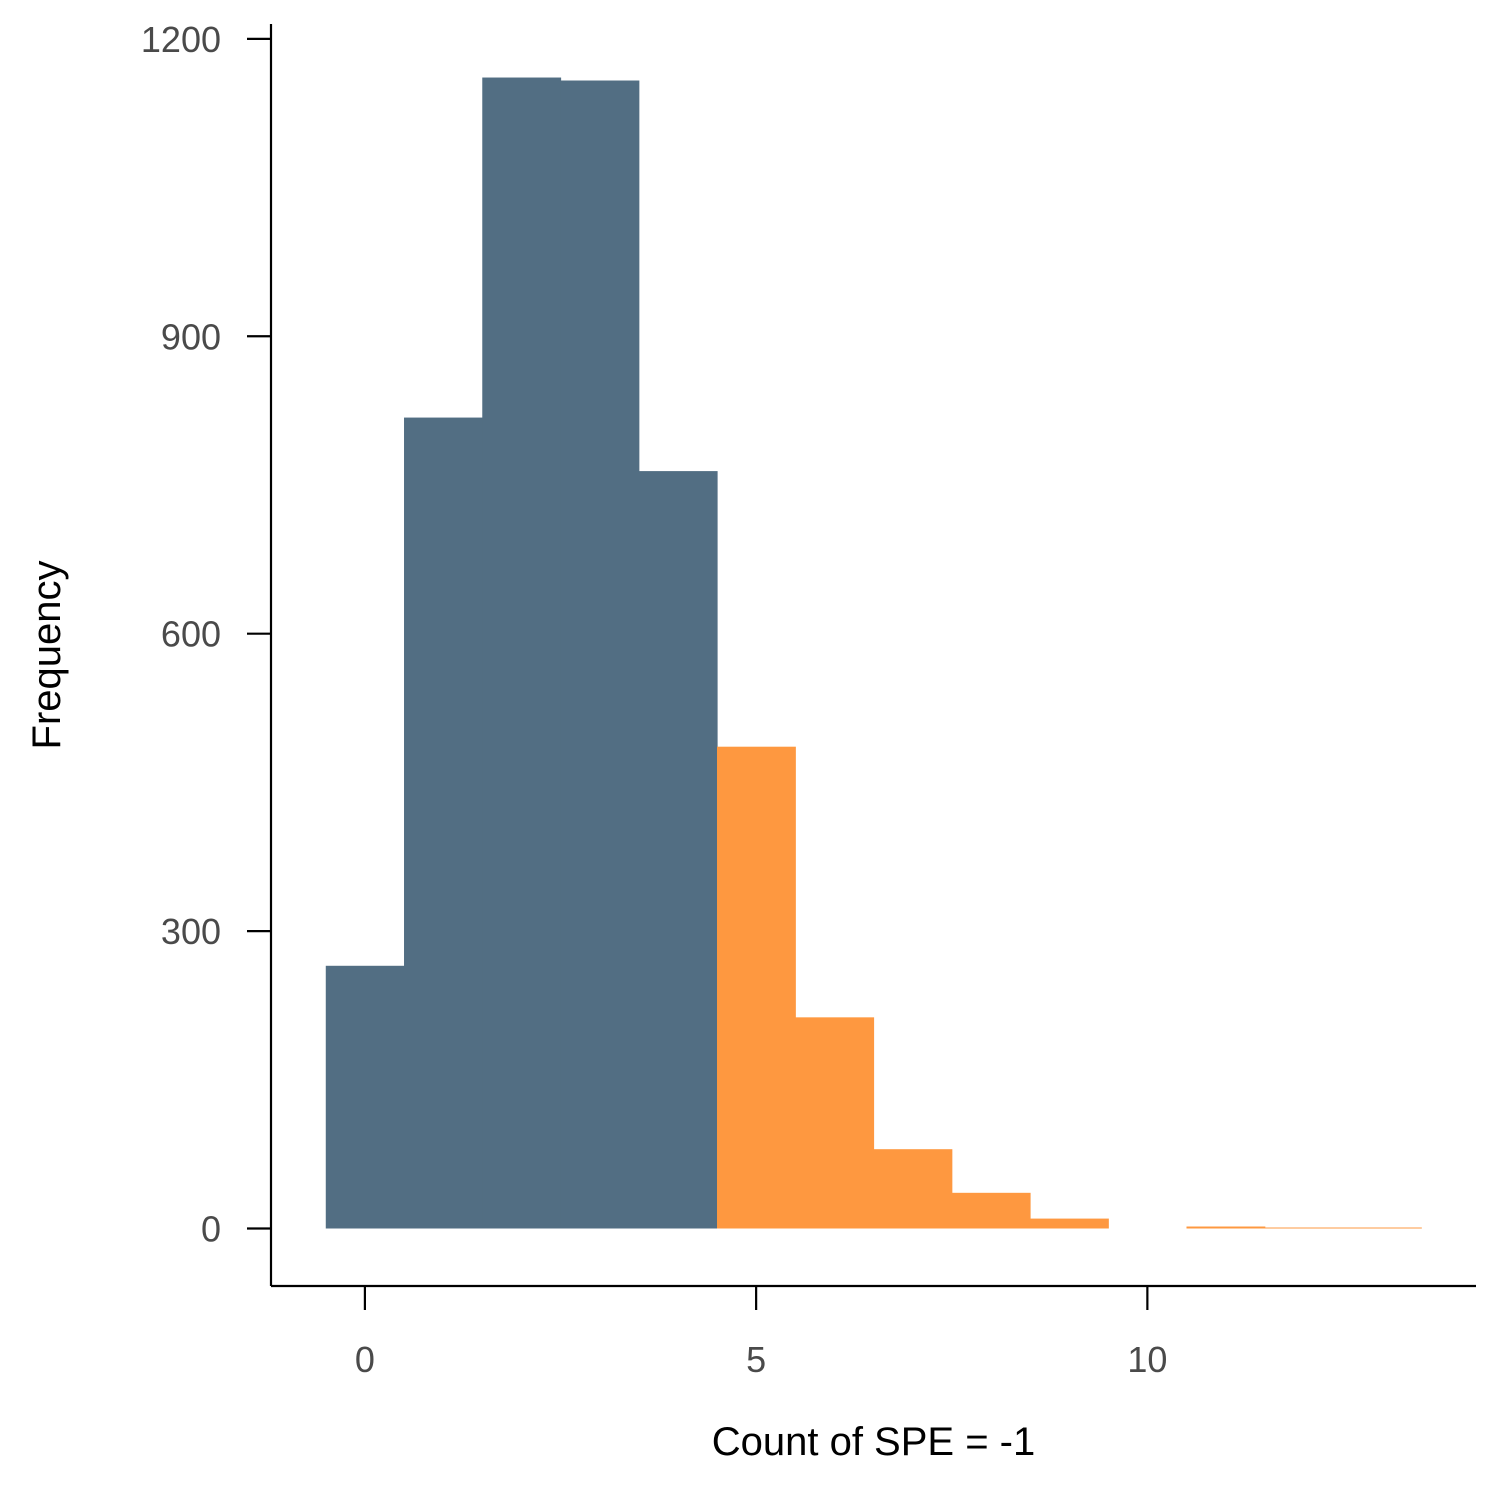  What do you see at coordinates (191, 634) in the screenshot?
I see `y-tick-label: 600` at bounding box center [191, 634].